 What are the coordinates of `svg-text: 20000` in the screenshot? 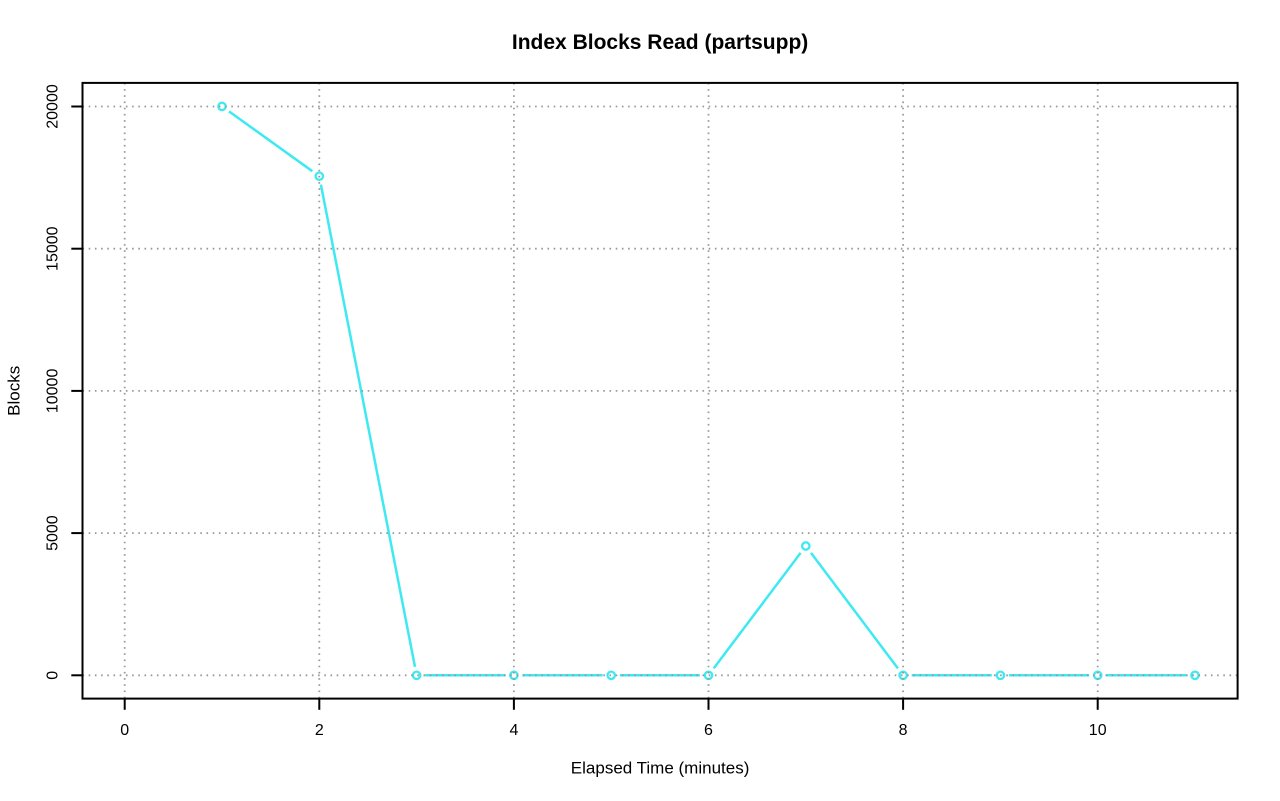 It's located at (53, 106).